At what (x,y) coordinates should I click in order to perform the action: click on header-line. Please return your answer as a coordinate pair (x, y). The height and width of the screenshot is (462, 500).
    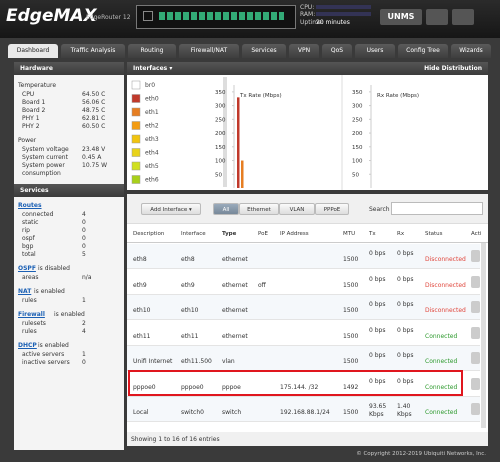
    Looking at the image, I should click on (307, 242).